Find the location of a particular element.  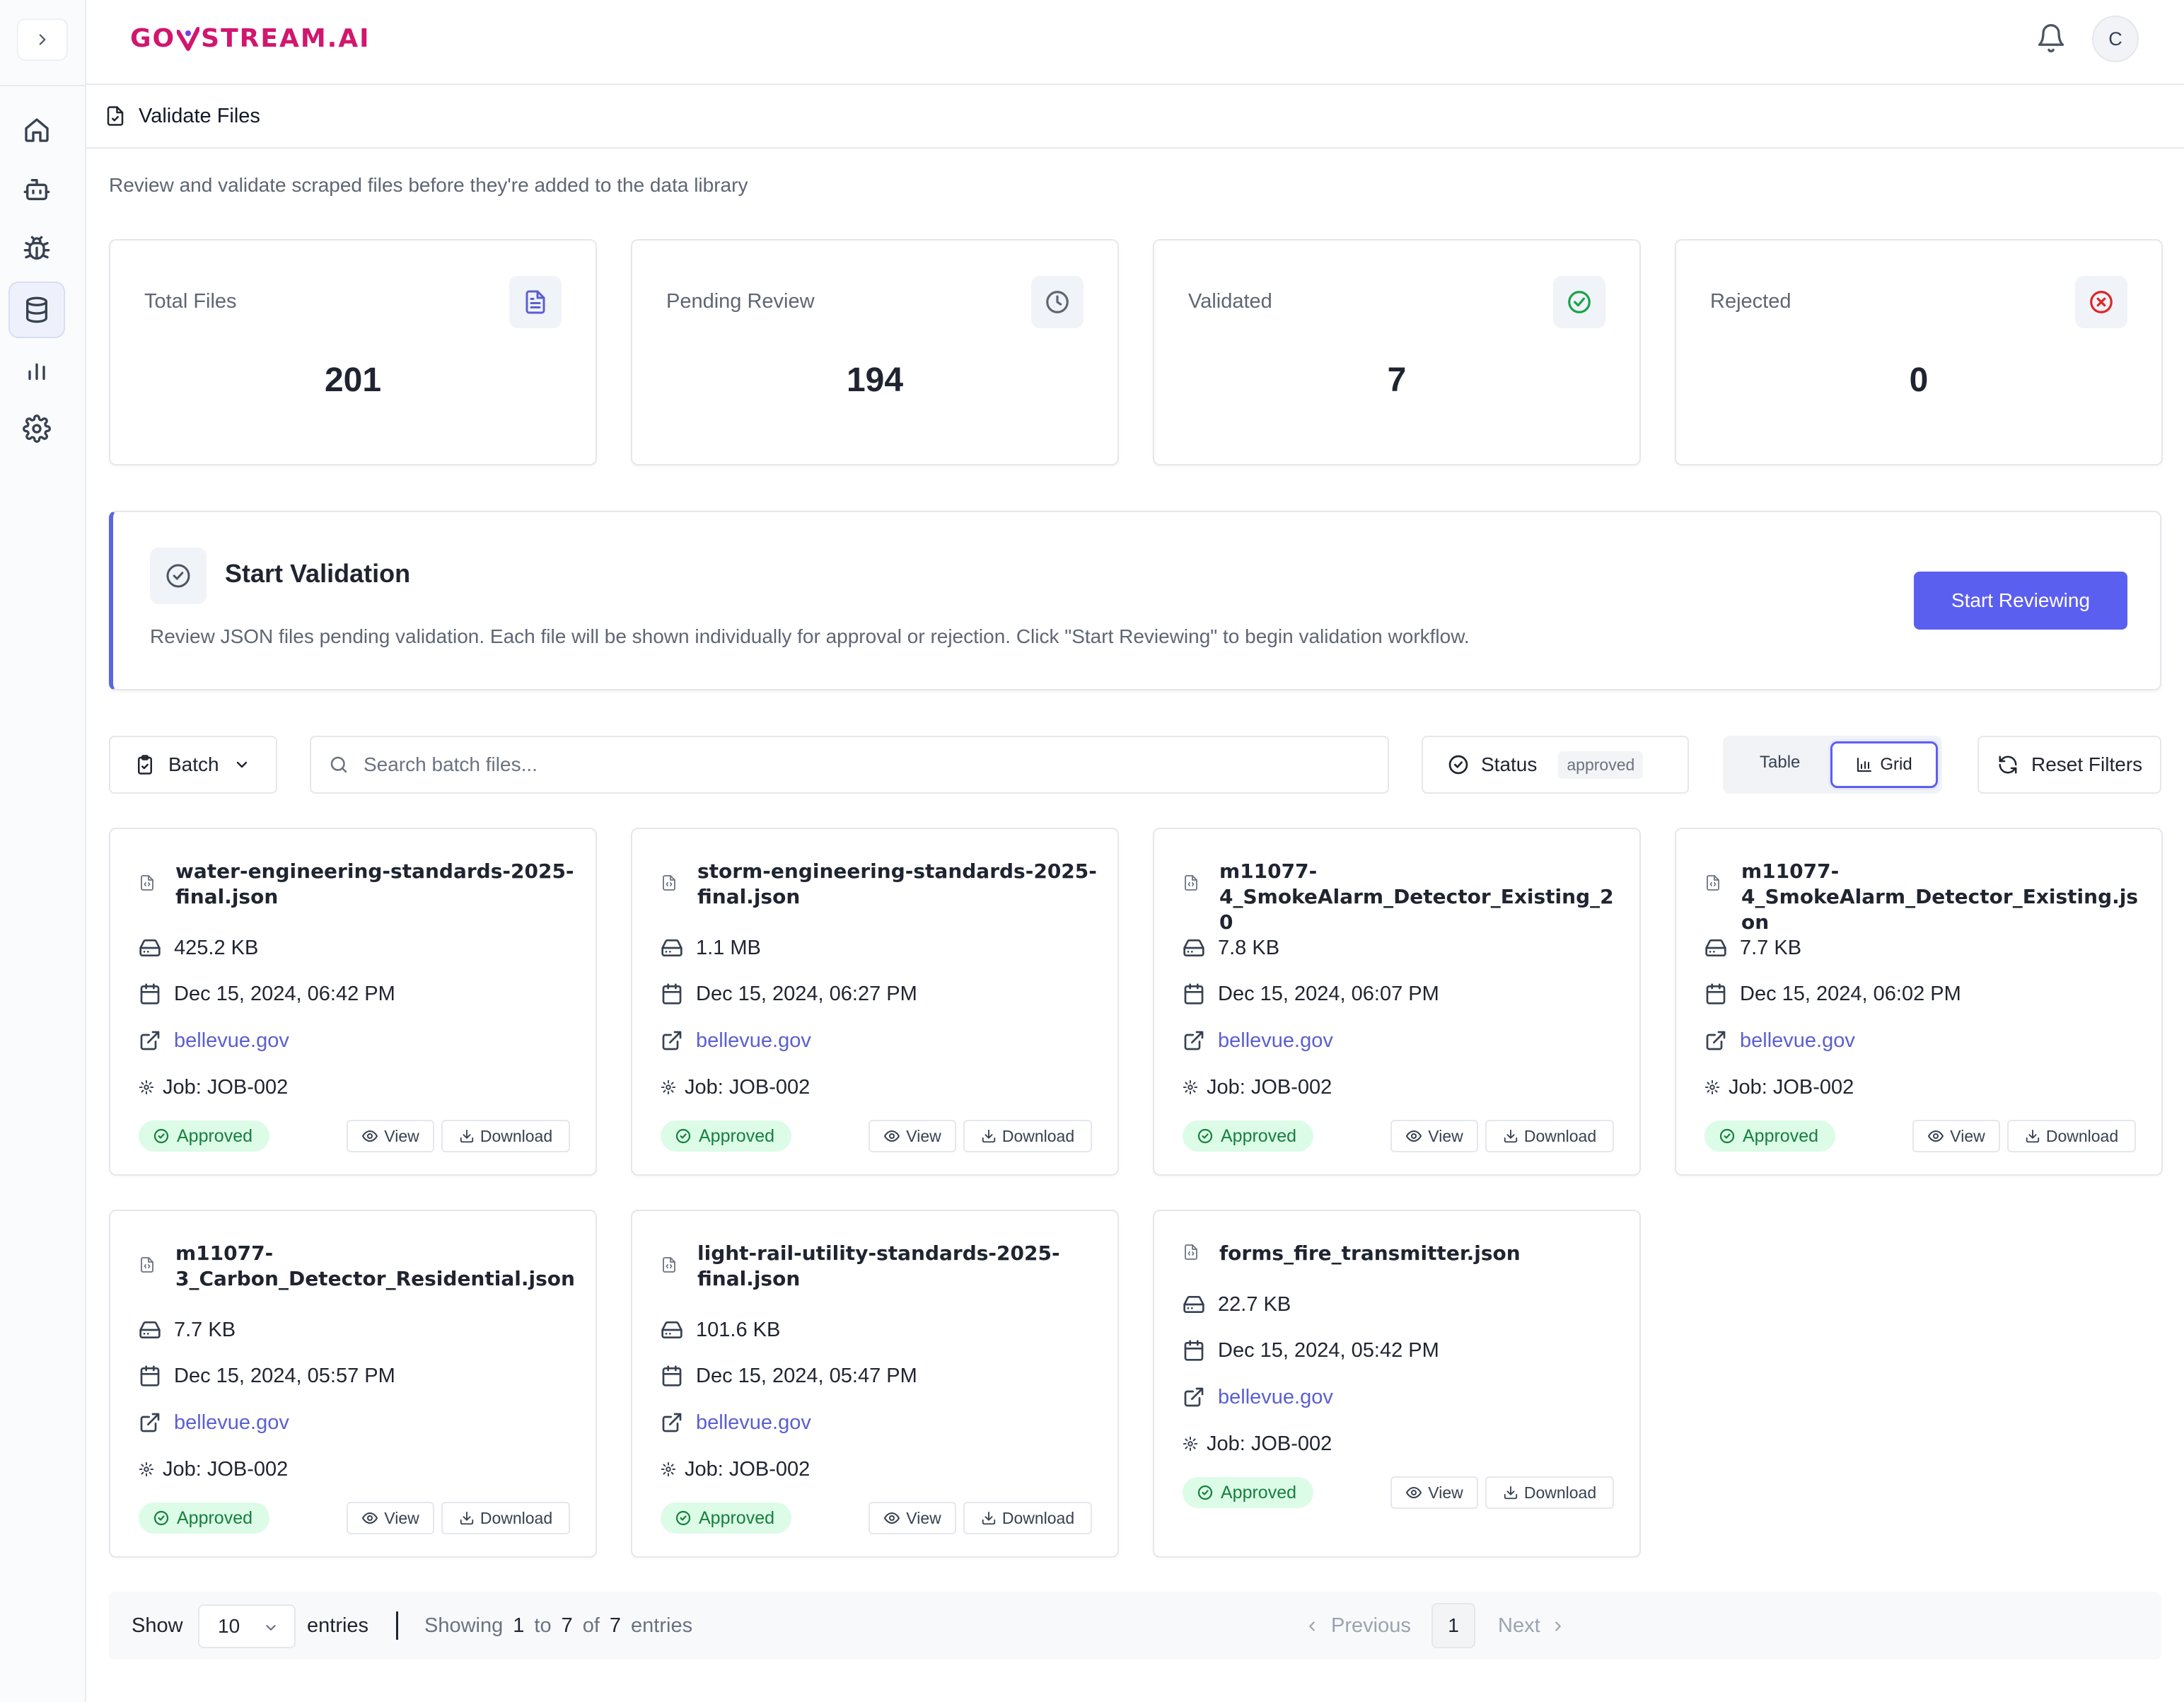

user-avatar: C is located at coordinates (2115, 39).